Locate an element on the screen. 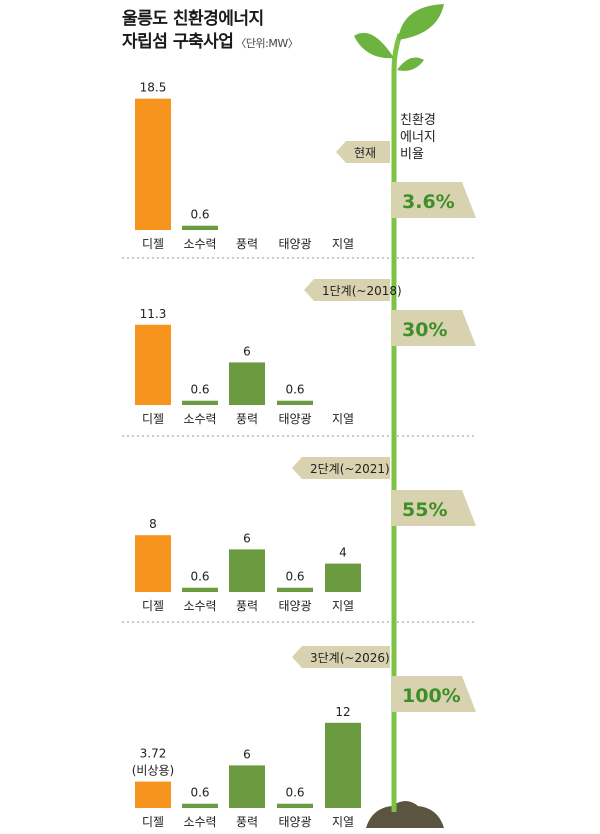 Image resolution: width=600 pixels, height=834 pixels. leaf-left-large is located at coordinates (374, 45).